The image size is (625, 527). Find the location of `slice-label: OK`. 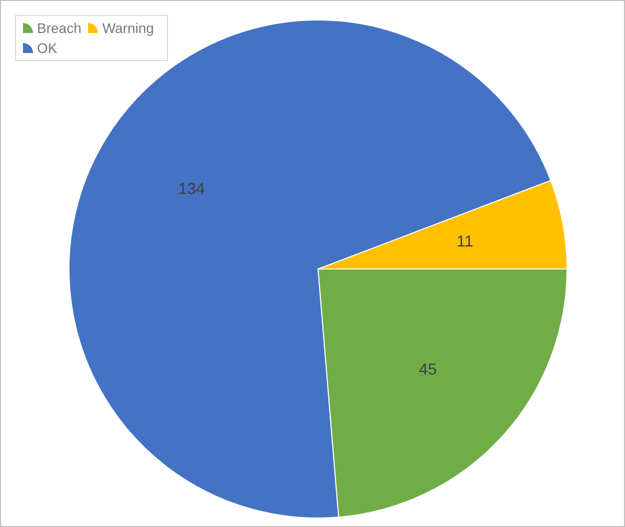

slice-label: OK is located at coordinates (47, 48).